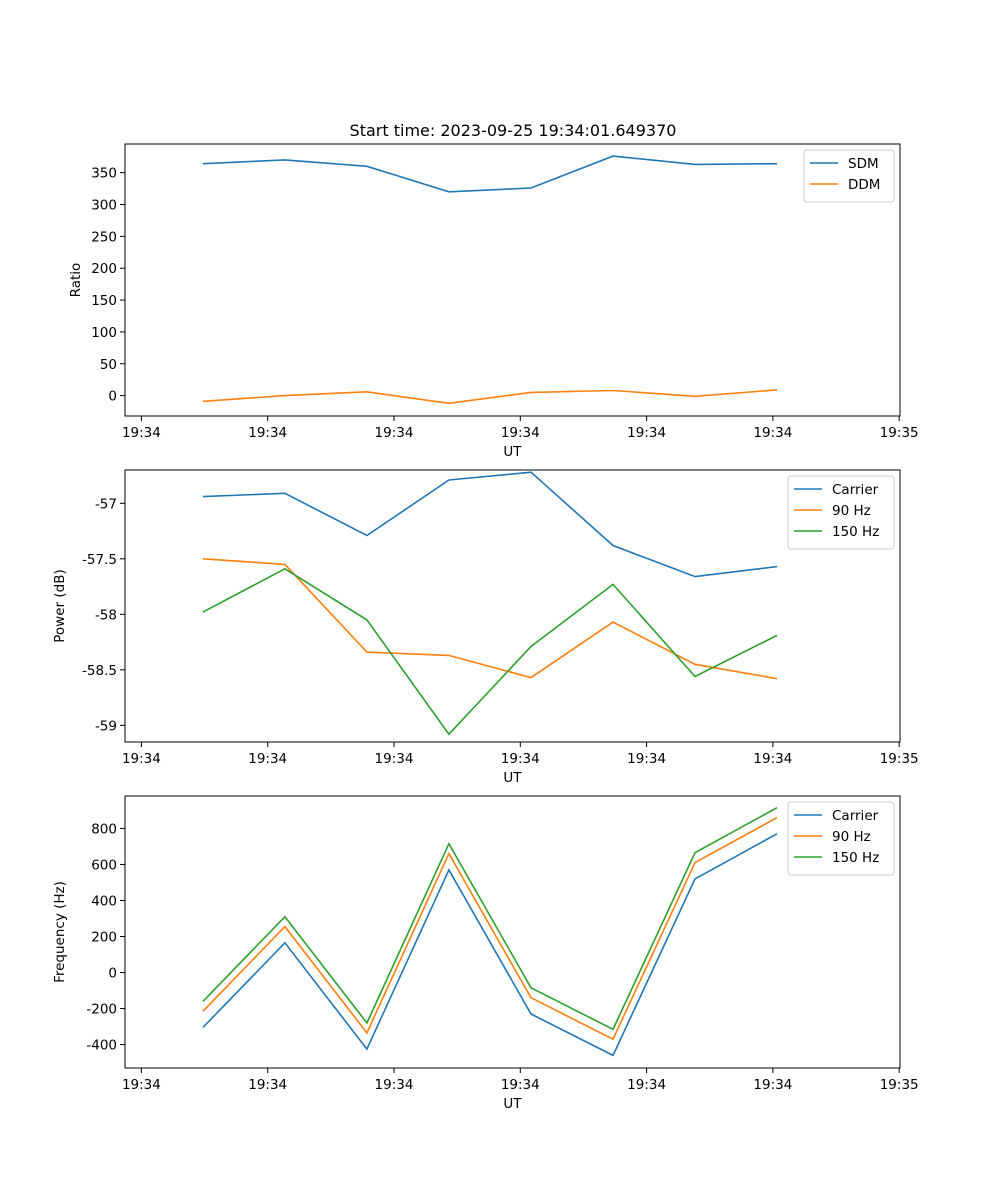 Image resolution: width=1000 pixels, height=1200 pixels. I want to click on series-line-sdm, so click(490, 174).